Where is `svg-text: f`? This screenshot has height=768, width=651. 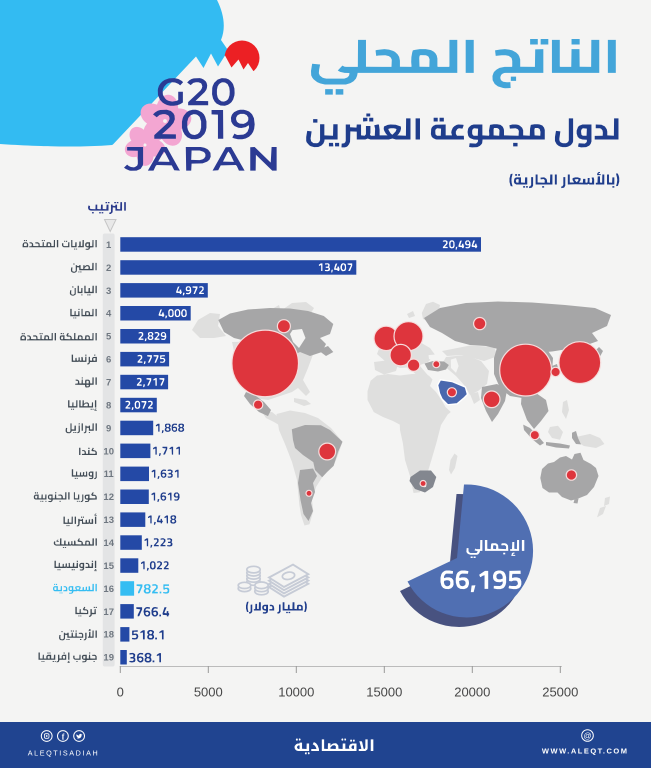 svg-text: f is located at coordinates (63, 736).